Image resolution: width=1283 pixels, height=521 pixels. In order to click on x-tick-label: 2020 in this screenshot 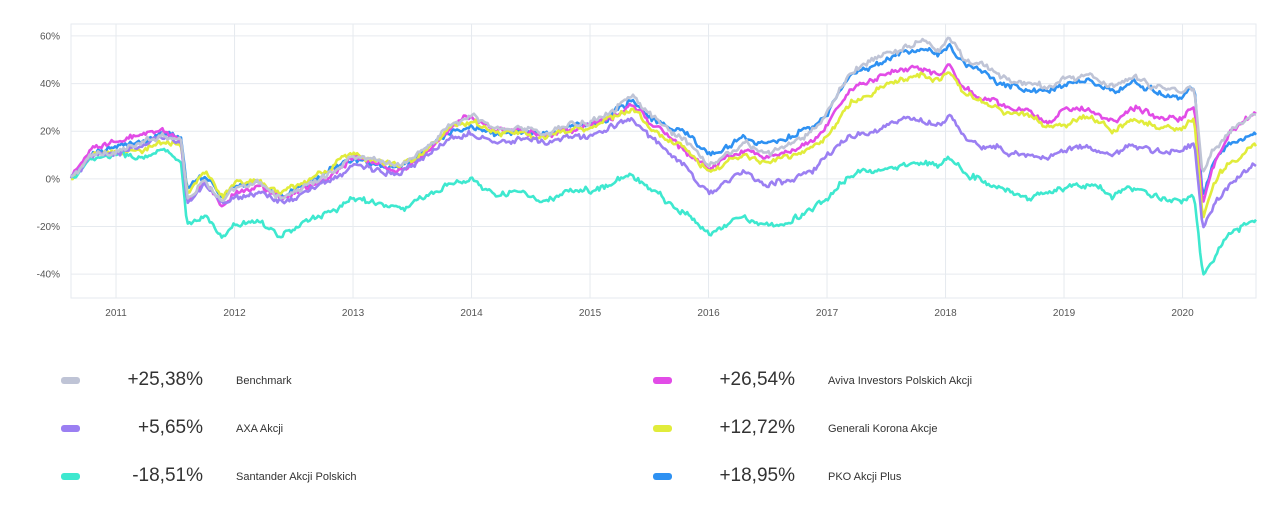, I will do `click(1182, 313)`.